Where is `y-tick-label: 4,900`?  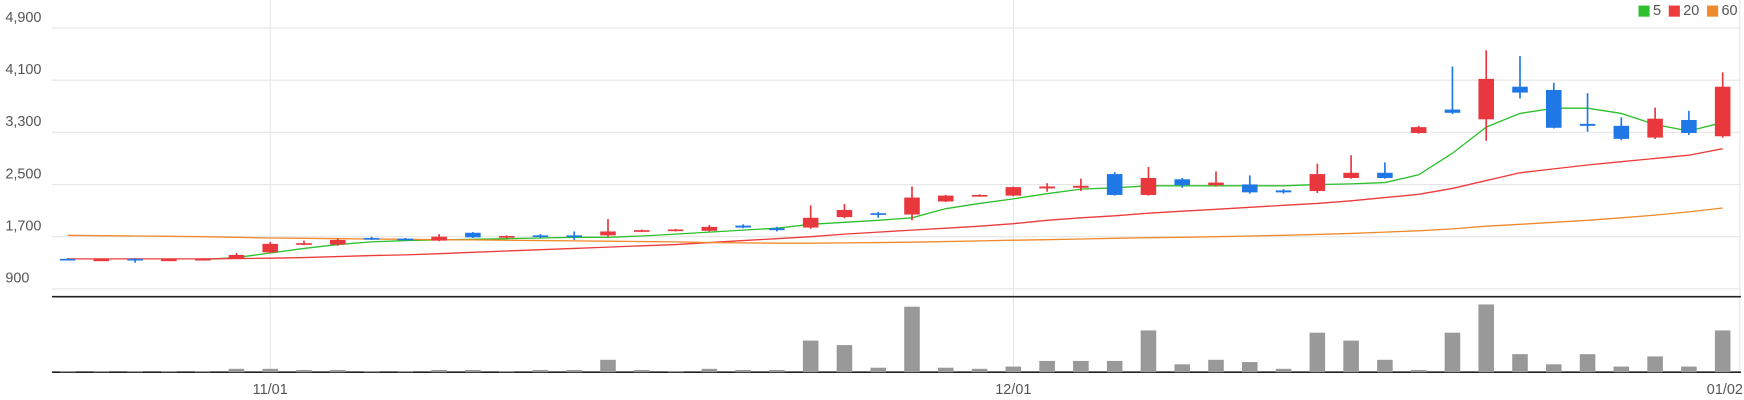 y-tick-label: 4,900 is located at coordinates (23, 18).